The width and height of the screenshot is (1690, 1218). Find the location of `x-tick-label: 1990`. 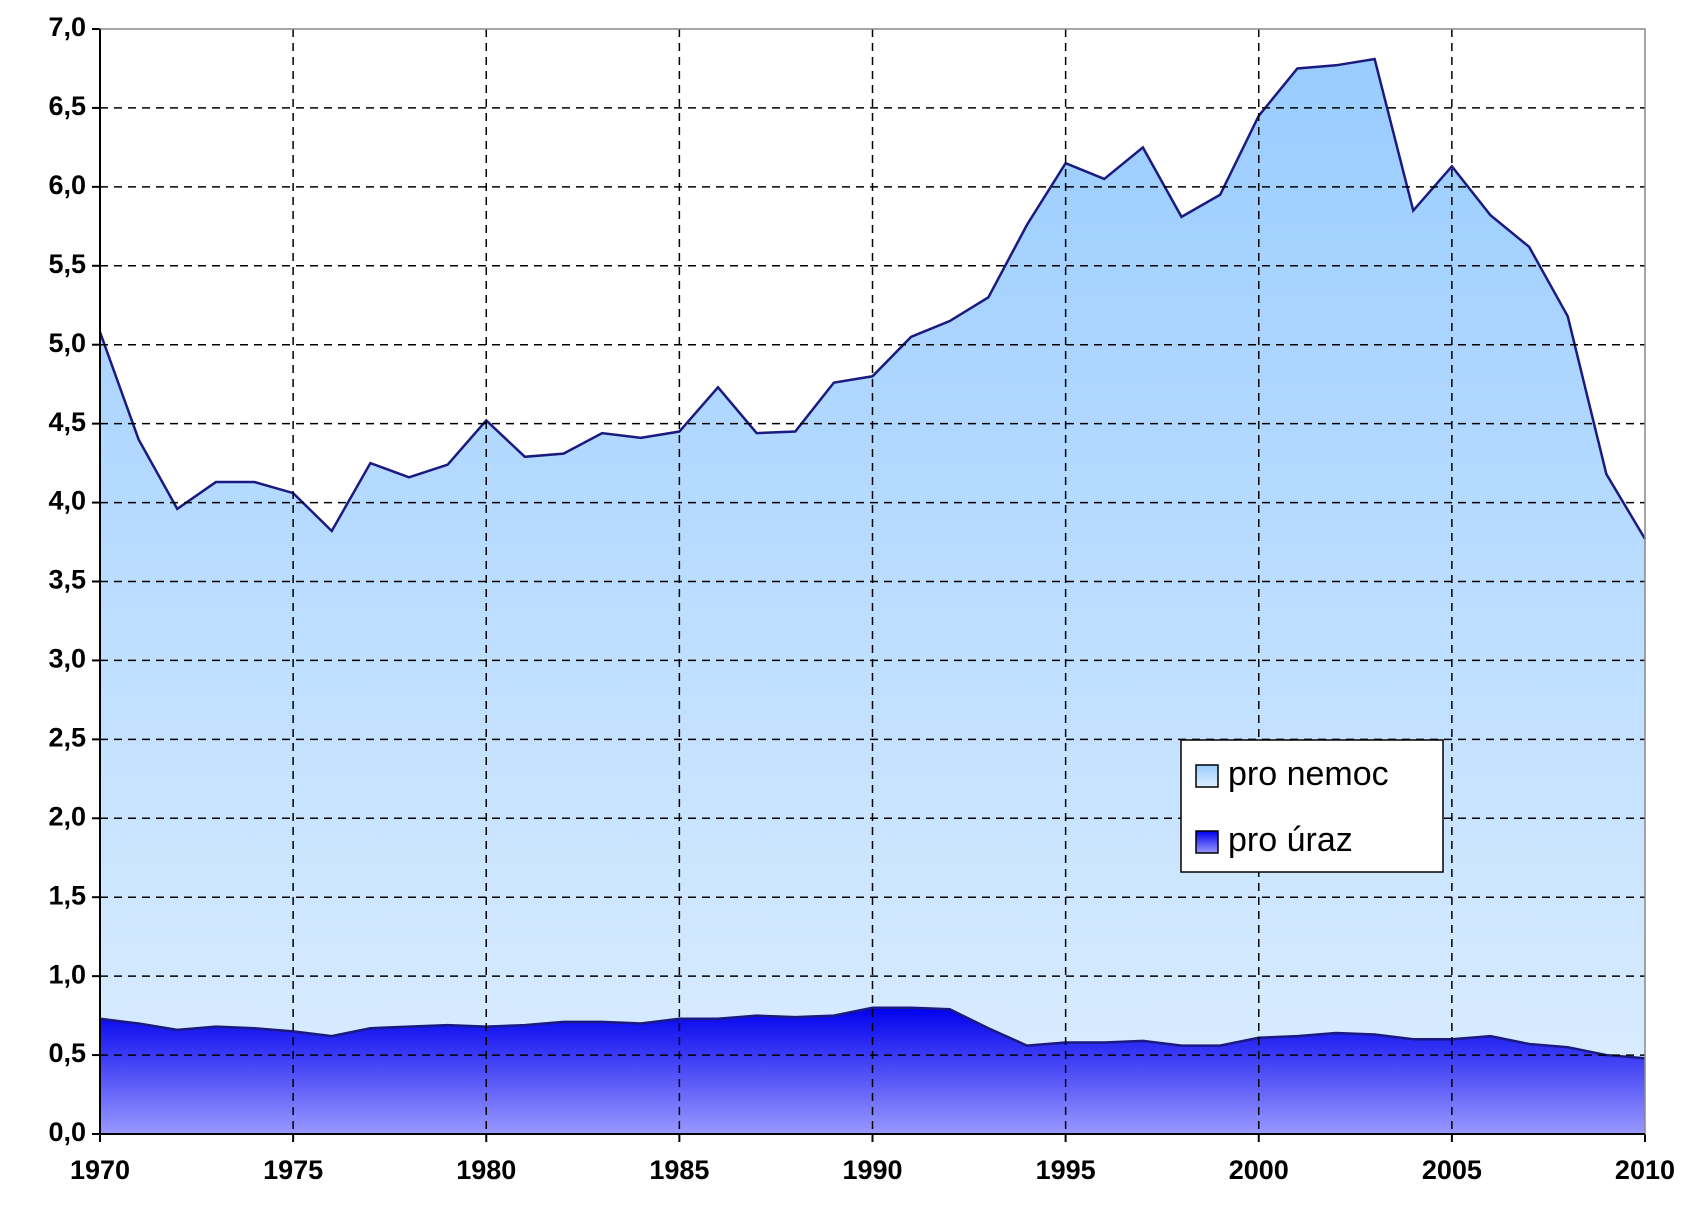

x-tick-label: 1990 is located at coordinates (872, 1170).